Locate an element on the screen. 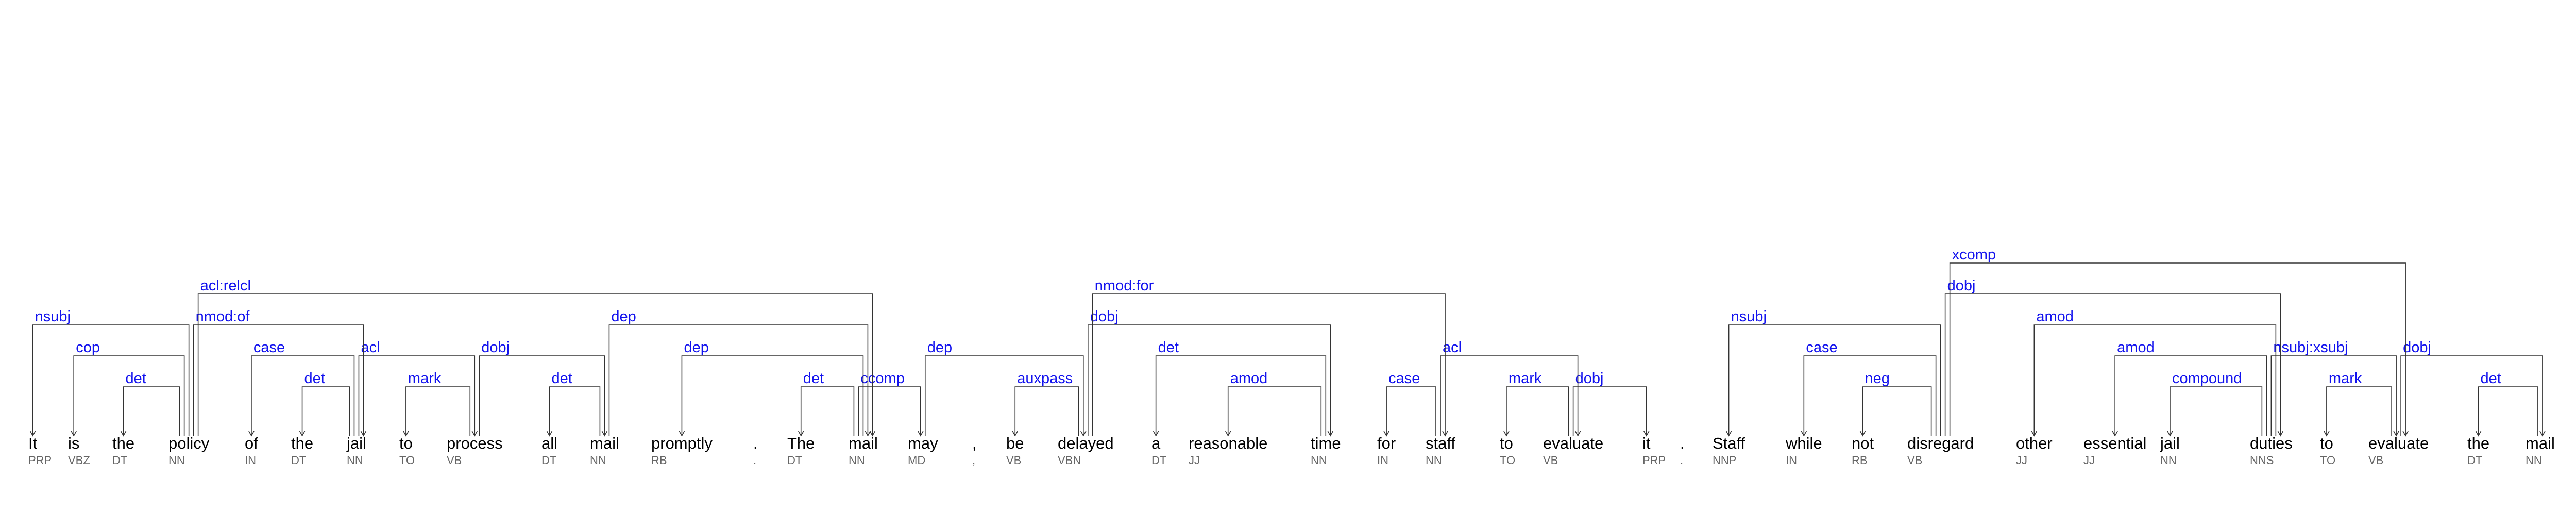 The height and width of the screenshot is (526, 2576). dependency-arc: acl is located at coordinates (418, 388).